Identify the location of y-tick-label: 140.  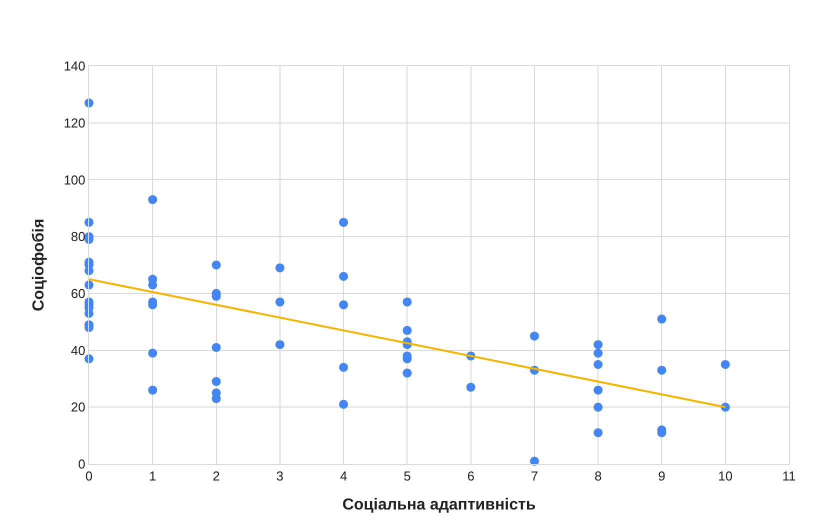
(75, 66).